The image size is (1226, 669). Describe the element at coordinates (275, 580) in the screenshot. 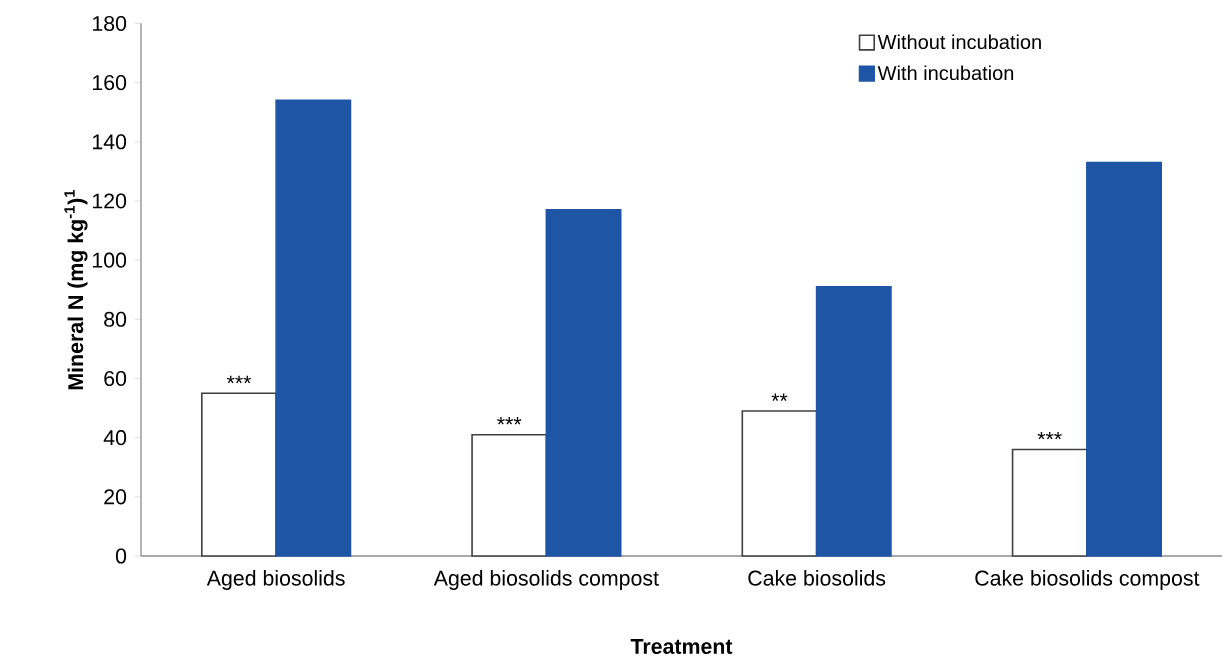

I see `x-tick-label: Aged biosolids` at that location.